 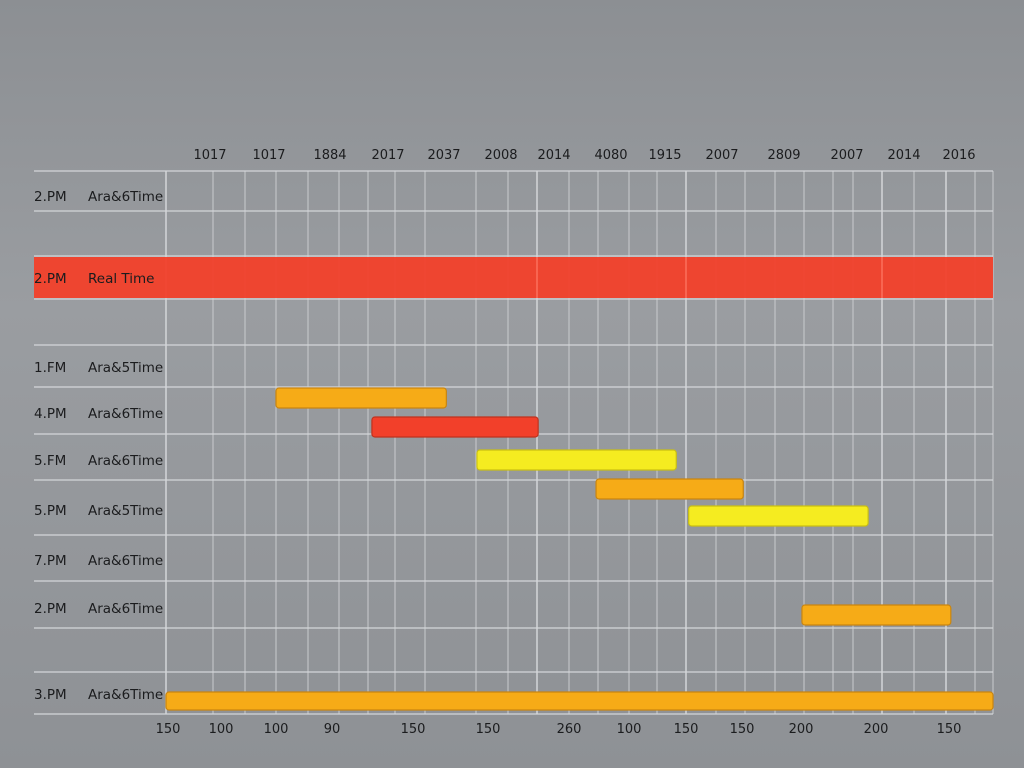 What do you see at coordinates (50, 511) in the screenshot?
I see `row-time-label: 5.PM` at bounding box center [50, 511].